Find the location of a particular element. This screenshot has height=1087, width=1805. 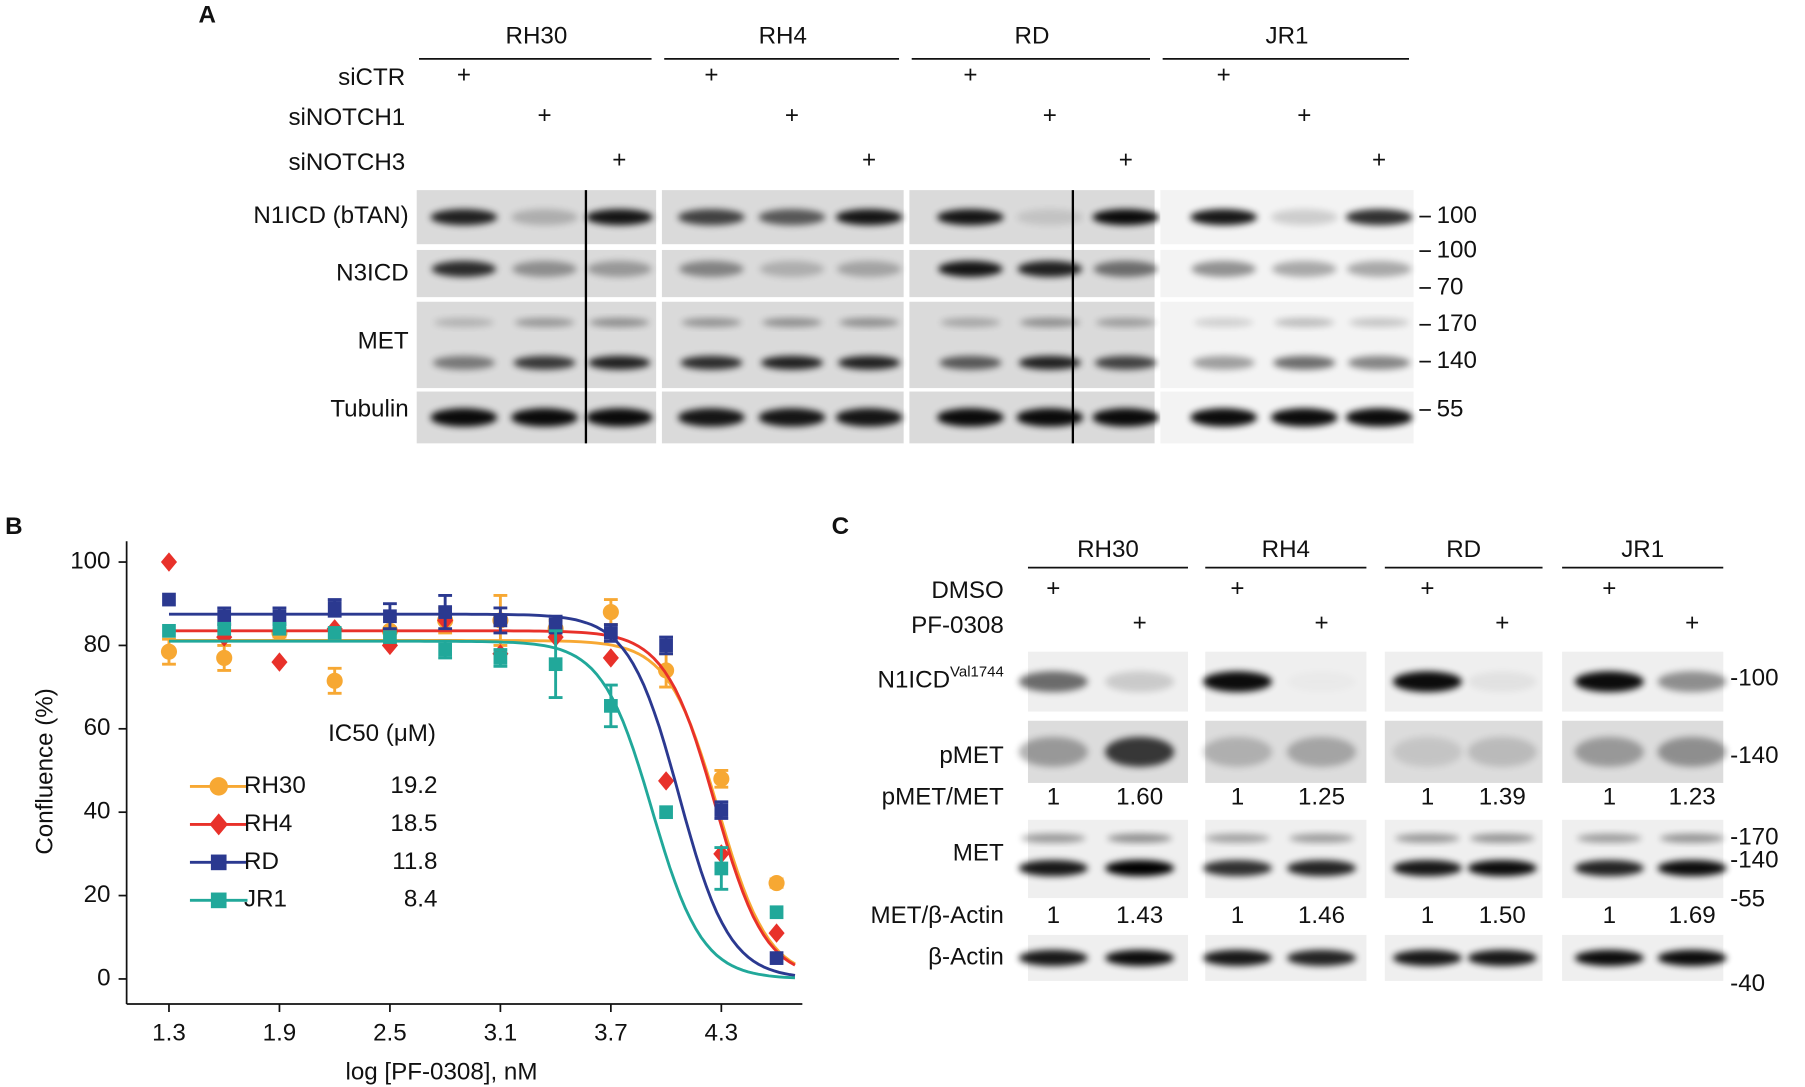

treatment-label: PF-0308 is located at coordinates (957, 625).